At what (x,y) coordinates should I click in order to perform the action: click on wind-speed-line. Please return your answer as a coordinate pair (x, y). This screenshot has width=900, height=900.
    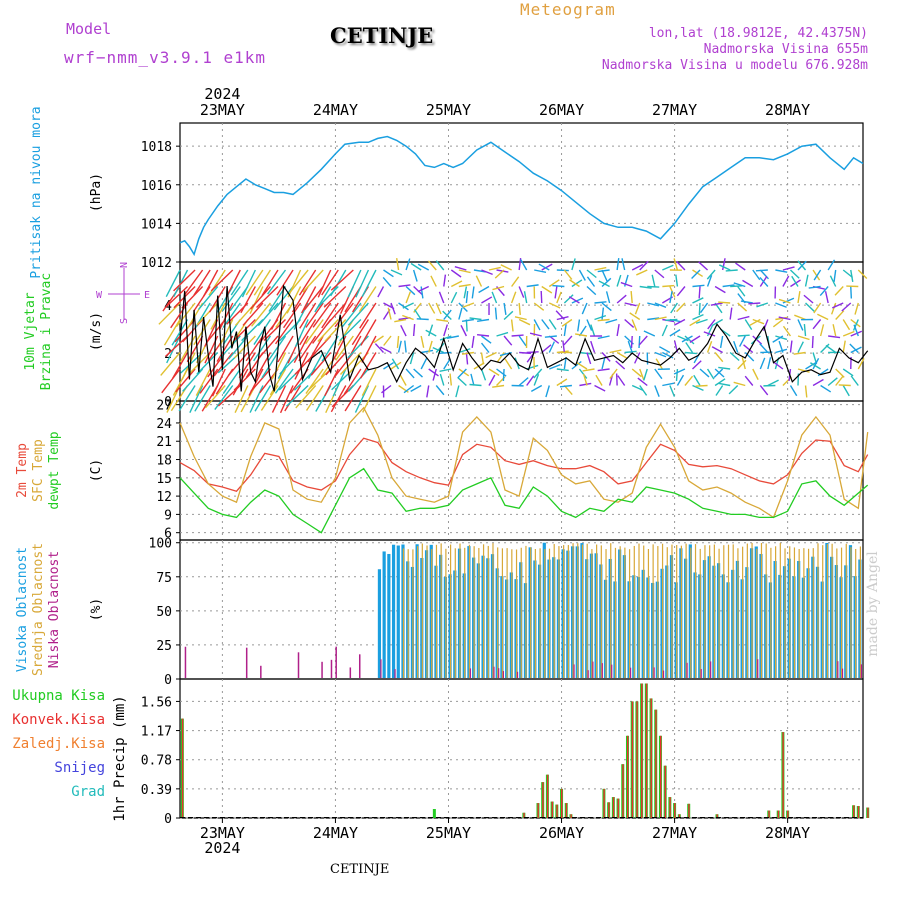
    Looking at the image, I should click on (524, 338).